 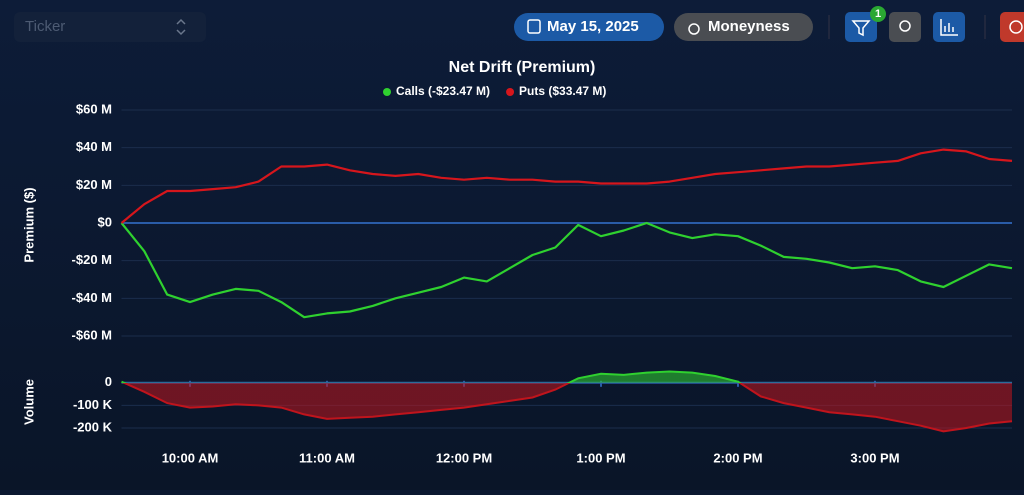 What do you see at coordinates (92, 334) in the screenshot?
I see `y-tick-label: -$60 M` at bounding box center [92, 334].